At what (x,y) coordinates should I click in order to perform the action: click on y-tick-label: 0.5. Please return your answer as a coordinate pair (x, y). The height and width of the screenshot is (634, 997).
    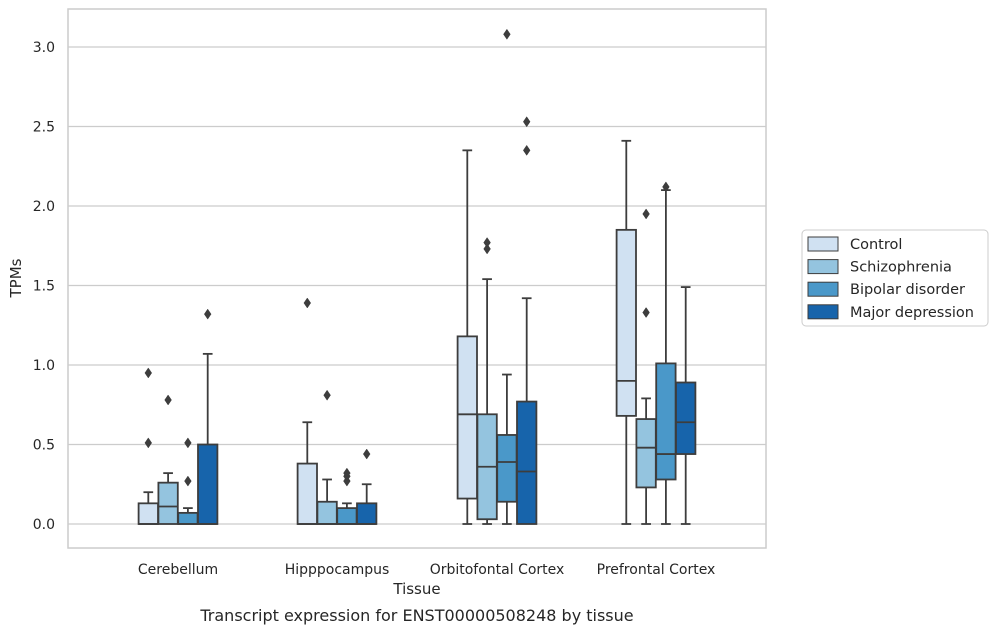
    Looking at the image, I should click on (44, 446).